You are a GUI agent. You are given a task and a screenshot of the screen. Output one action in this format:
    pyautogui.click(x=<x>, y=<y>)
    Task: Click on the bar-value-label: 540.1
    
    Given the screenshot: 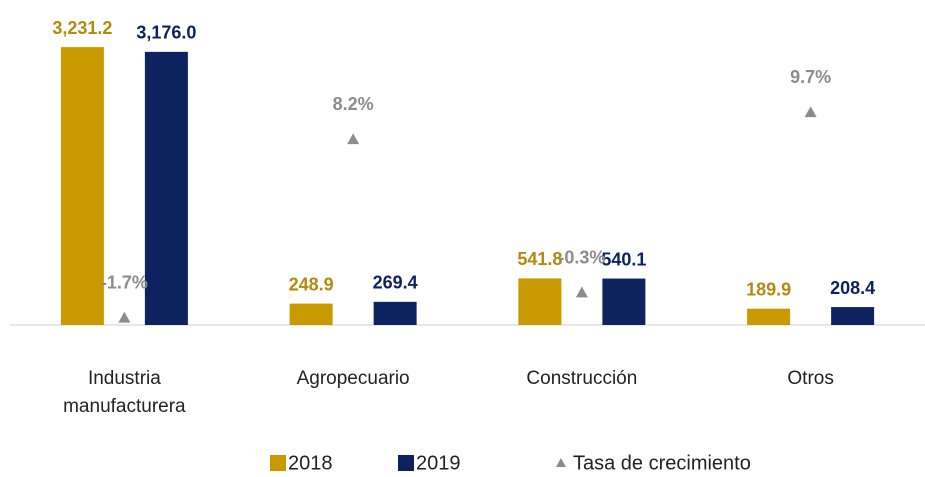 What is the action you would take?
    pyautogui.click(x=623, y=259)
    